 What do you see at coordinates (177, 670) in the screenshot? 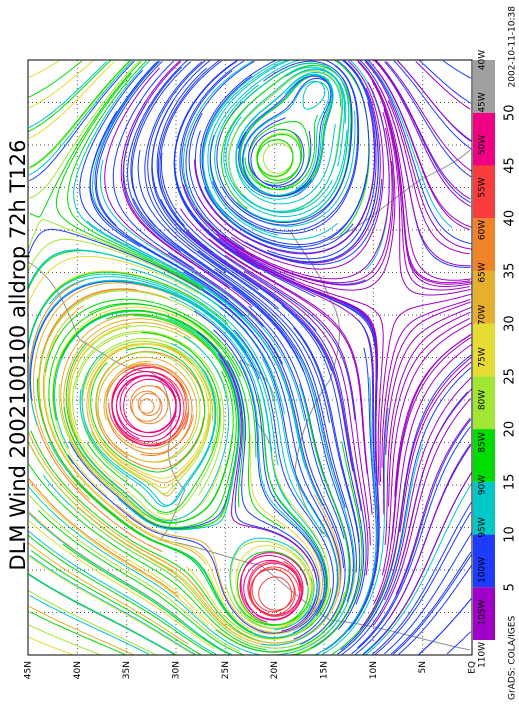
I see `lat-label: 30N` at bounding box center [177, 670].